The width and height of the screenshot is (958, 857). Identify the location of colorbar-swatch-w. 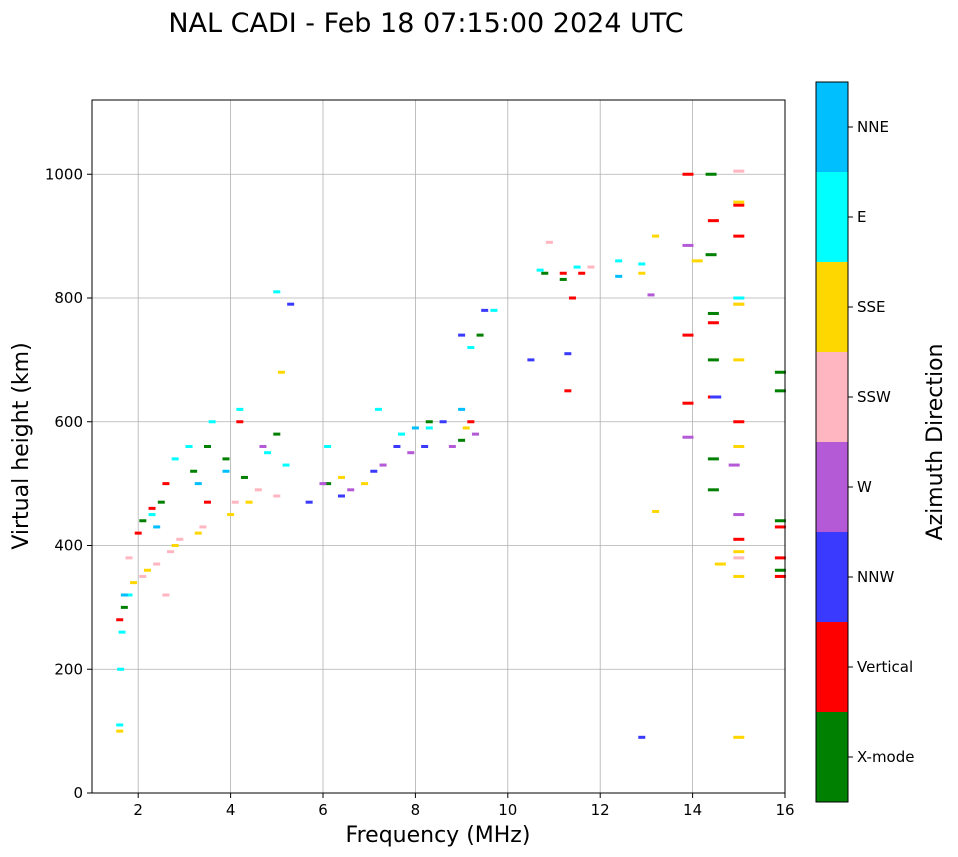
(832, 487).